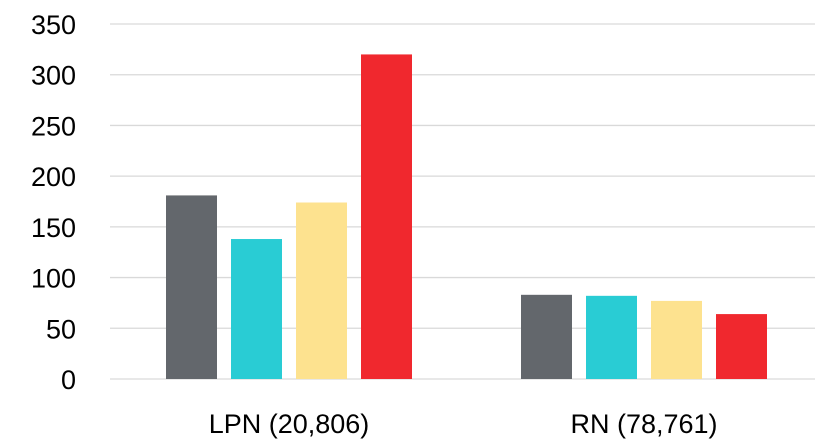 This screenshot has width=825, height=447. What do you see at coordinates (53, 76) in the screenshot?
I see `y-tick-label: 300` at bounding box center [53, 76].